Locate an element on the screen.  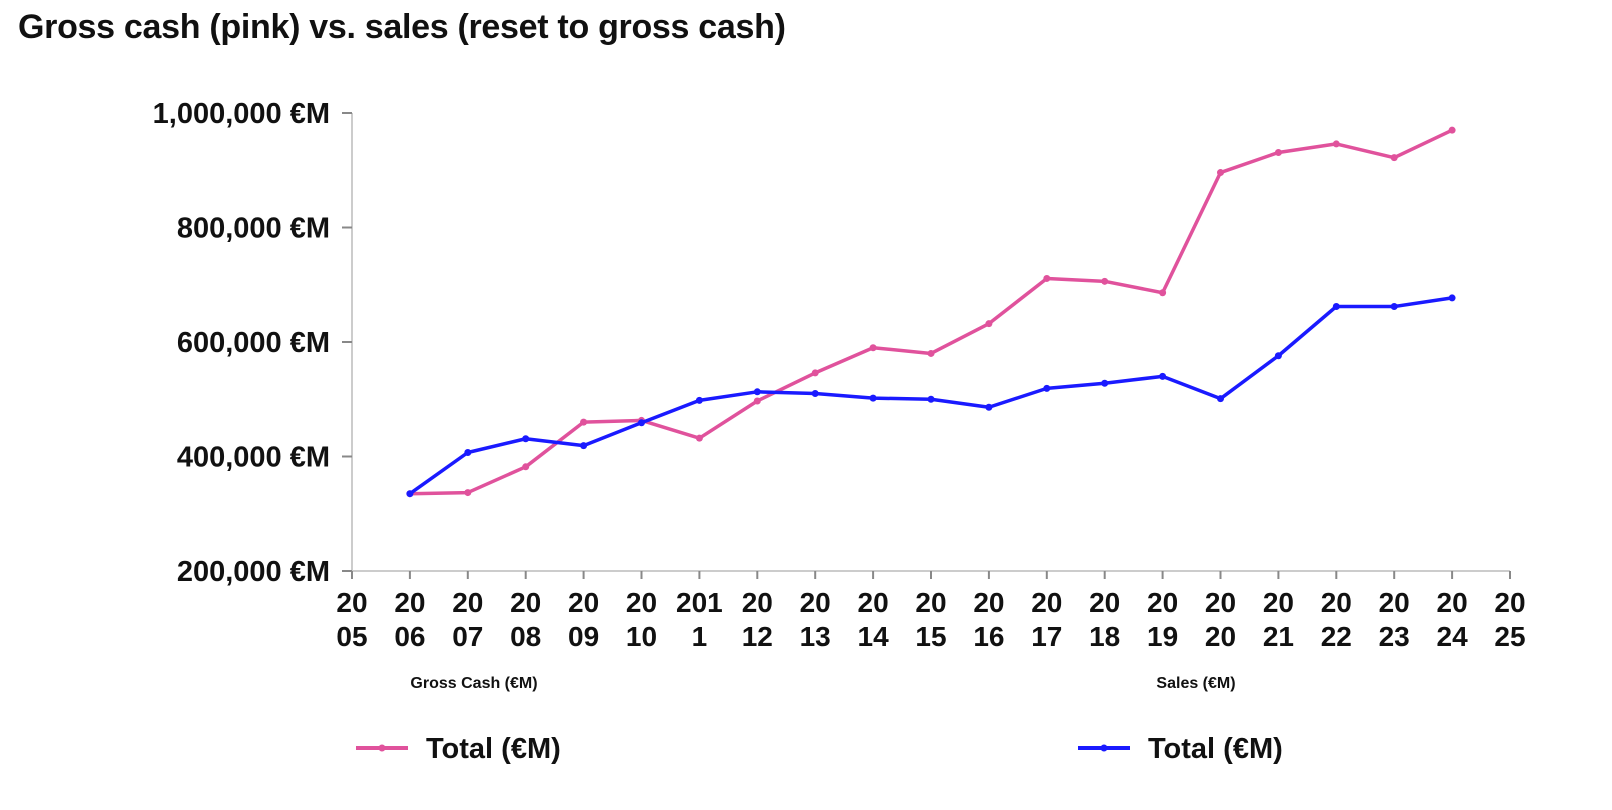
x-tick-label-line1: 201 is located at coordinates (699, 602).